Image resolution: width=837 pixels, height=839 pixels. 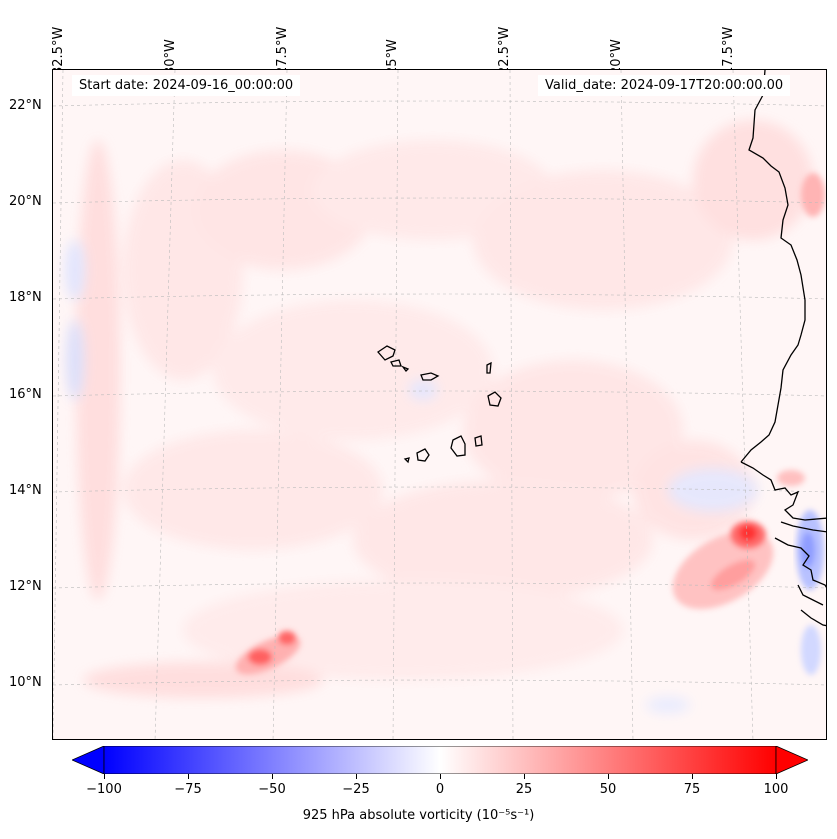 What do you see at coordinates (608, 789) in the screenshot?
I see `colorbar-tick-label: 50` at bounding box center [608, 789].